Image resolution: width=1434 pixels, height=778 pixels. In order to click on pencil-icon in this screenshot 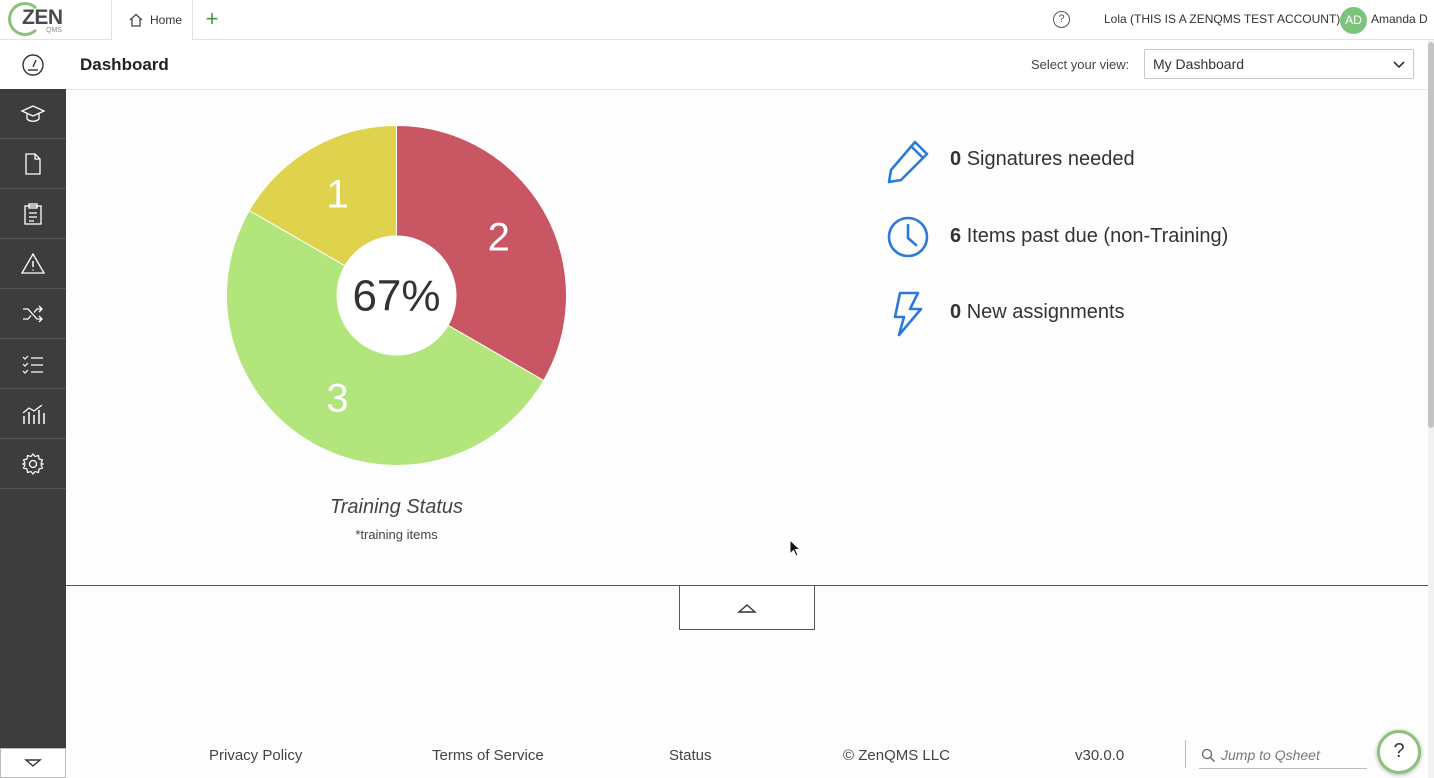, I will do `click(908, 162)`.